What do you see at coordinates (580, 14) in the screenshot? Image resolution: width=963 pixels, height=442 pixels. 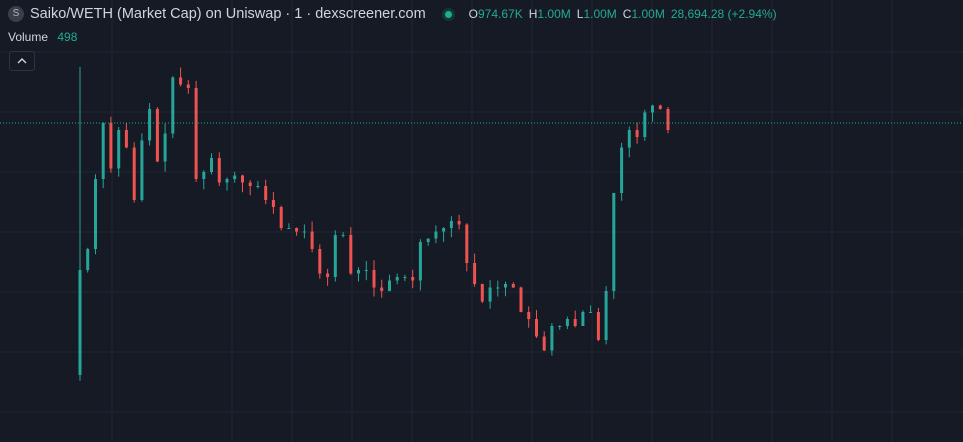 I see `low-label: L` at bounding box center [580, 14].